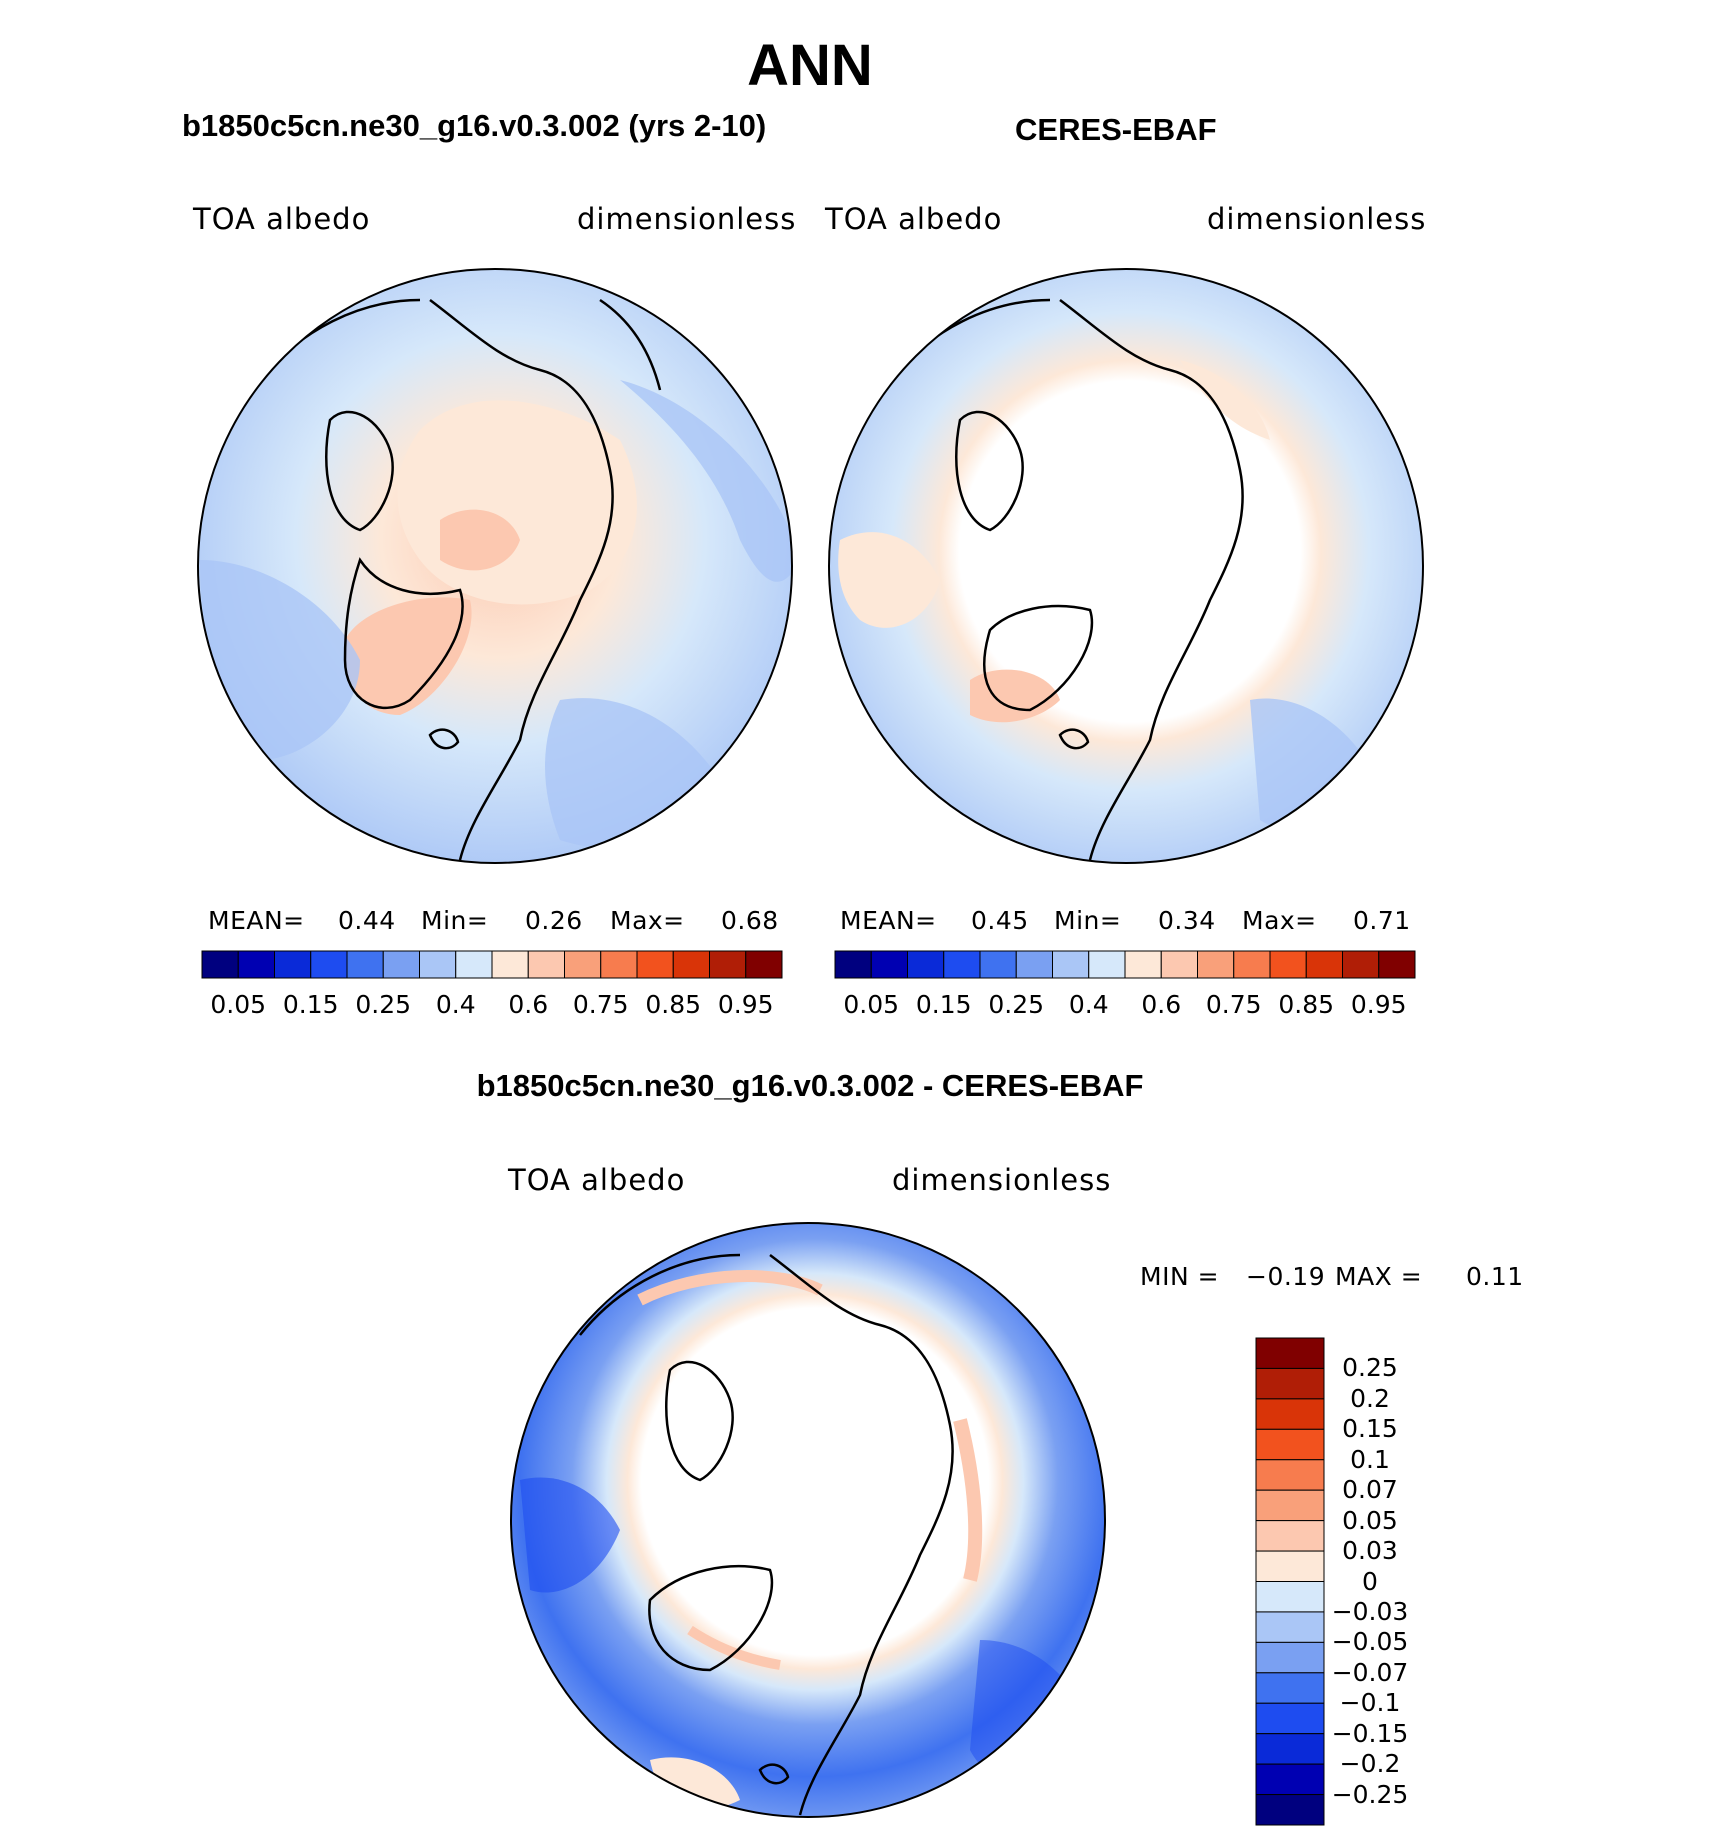 Image resolution: width=1710 pixels, height=1838 pixels. What do you see at coordinates (647, 920) in the screenshot?
I see `model-max-label: Max=` at bounding box center [647, 920].